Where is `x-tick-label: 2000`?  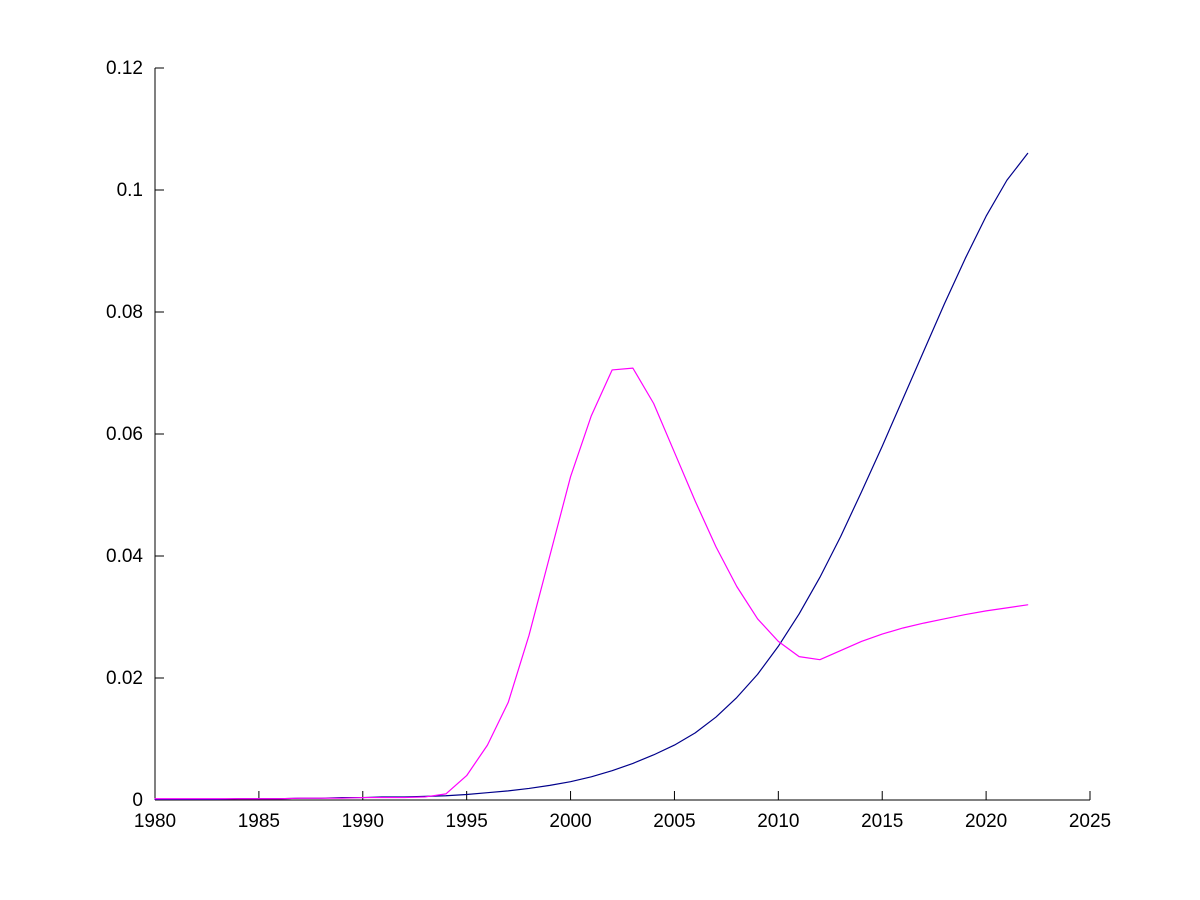
x-tick-label: 2000 is located at coordinates (570, 821).